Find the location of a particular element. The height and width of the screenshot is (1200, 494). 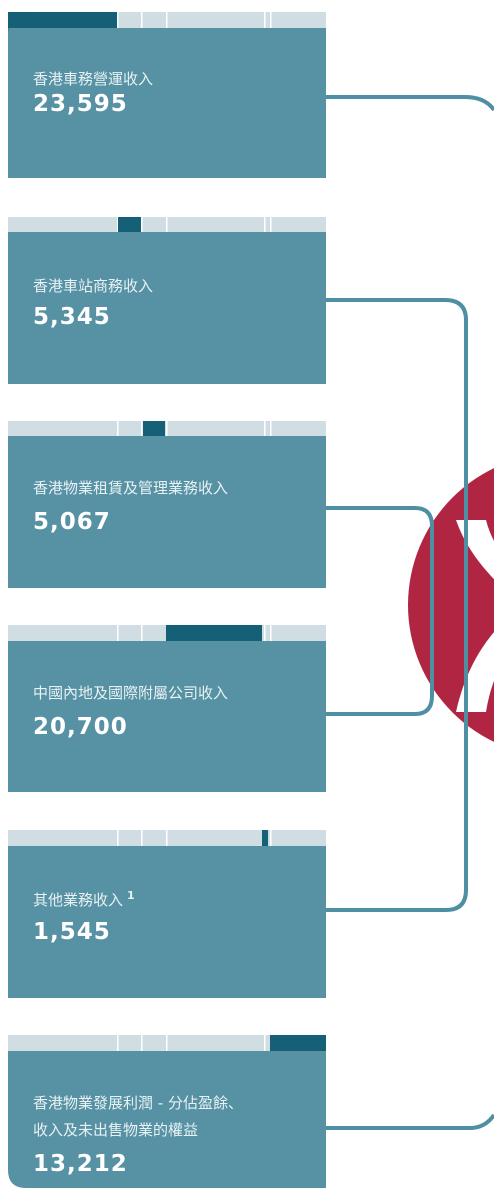

card-label: 中國內地及國際附屬公司收入 is located at coordinates (130, 693).